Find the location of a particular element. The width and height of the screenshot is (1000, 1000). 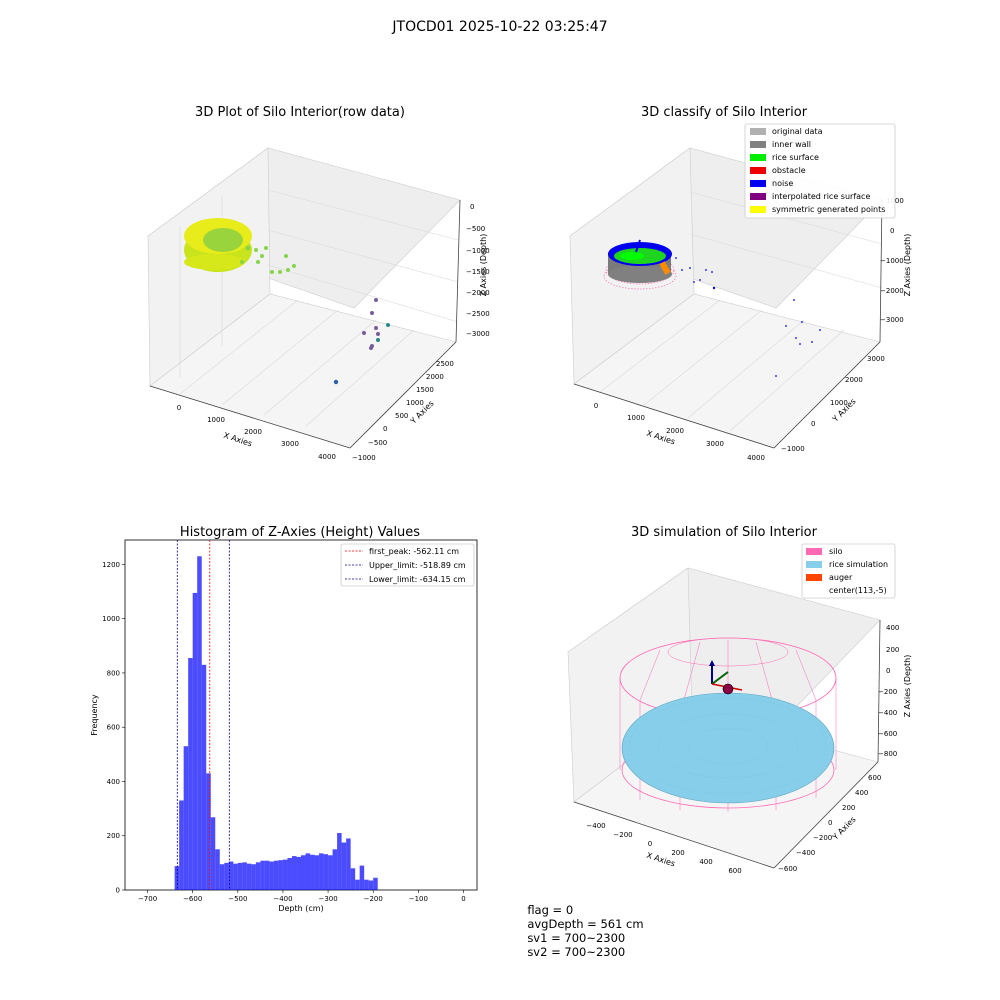

simulation-ztick: 0 is located at coordinates (888, 671).